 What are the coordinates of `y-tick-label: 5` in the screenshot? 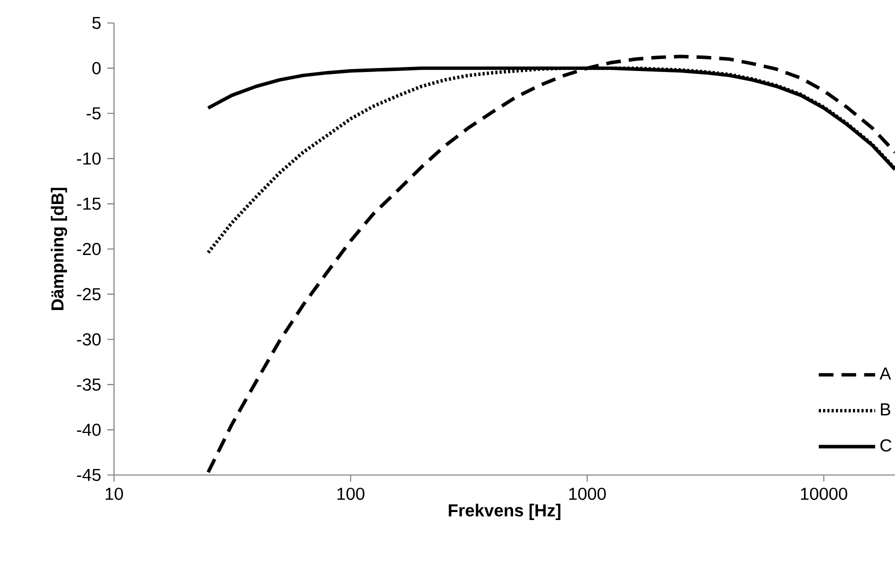 It's located at (96, 23).